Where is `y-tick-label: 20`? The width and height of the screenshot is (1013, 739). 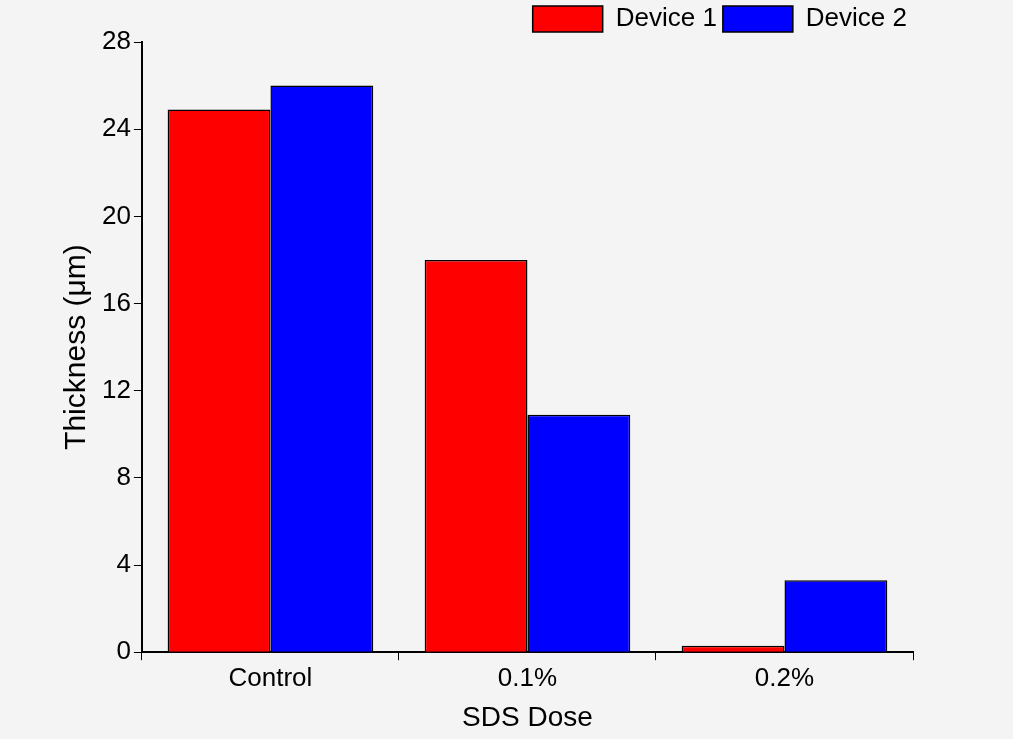 y-tick-label: 20 is located at coordinates (116, 214).